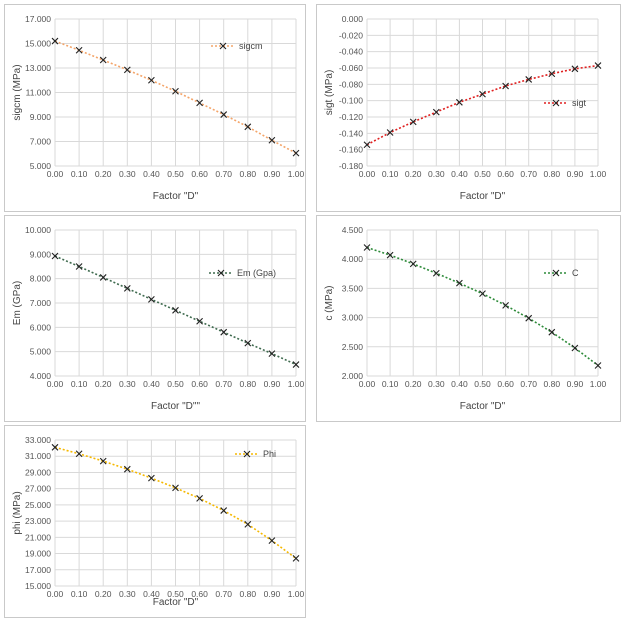 The image size is (624, 620). Describe the element at coordinates (41, 327) in the screenshot. I see `y-tick-label: 6.000` at that location.